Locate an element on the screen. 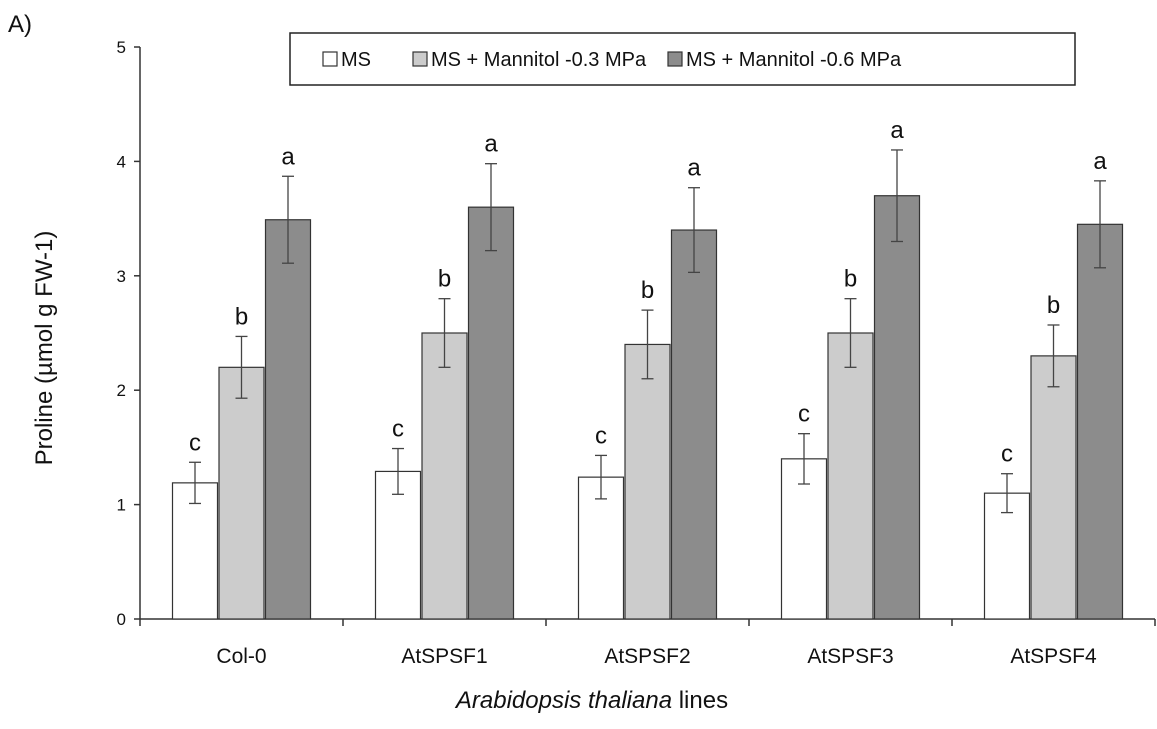 The image size is (1157, 729). x-axis-label: Arabidopsis thaliana lines is located at coordinates (591, 700).